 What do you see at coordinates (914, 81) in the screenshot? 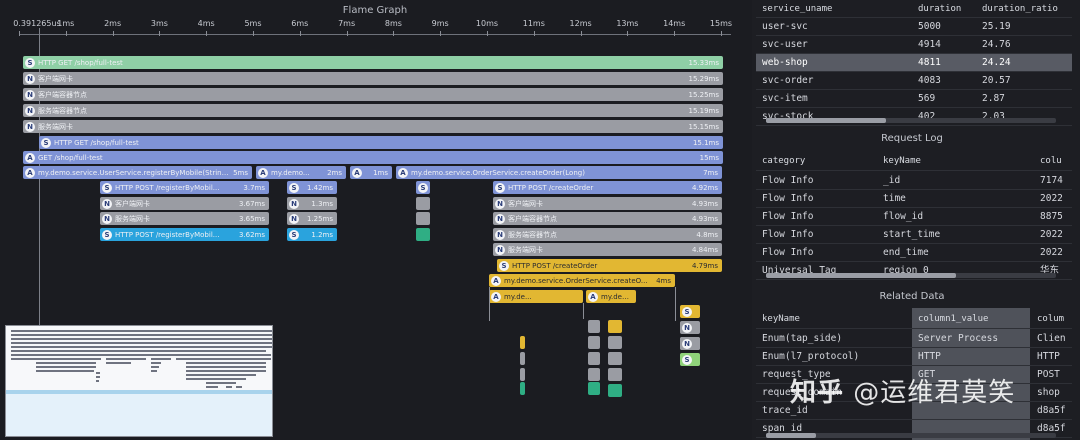
I see `table-row: svc-order 4083 20.57` at bounding box center [914, 81].